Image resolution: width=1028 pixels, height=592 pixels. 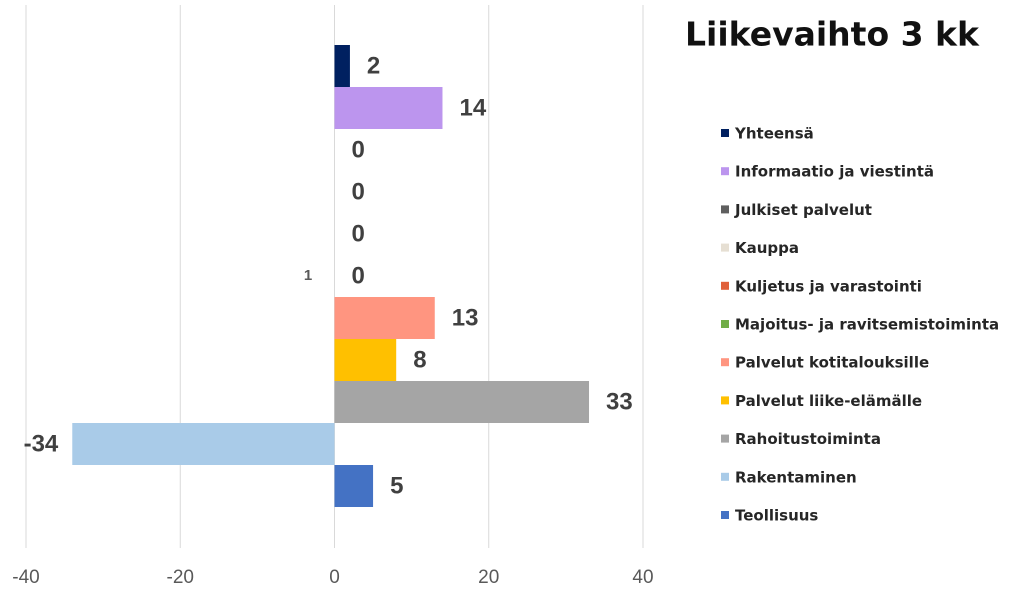 What do you see at coordinates (25, 577) in the screenshot?
I see `x-tick-label: -40` at bounding box center [25, 577].